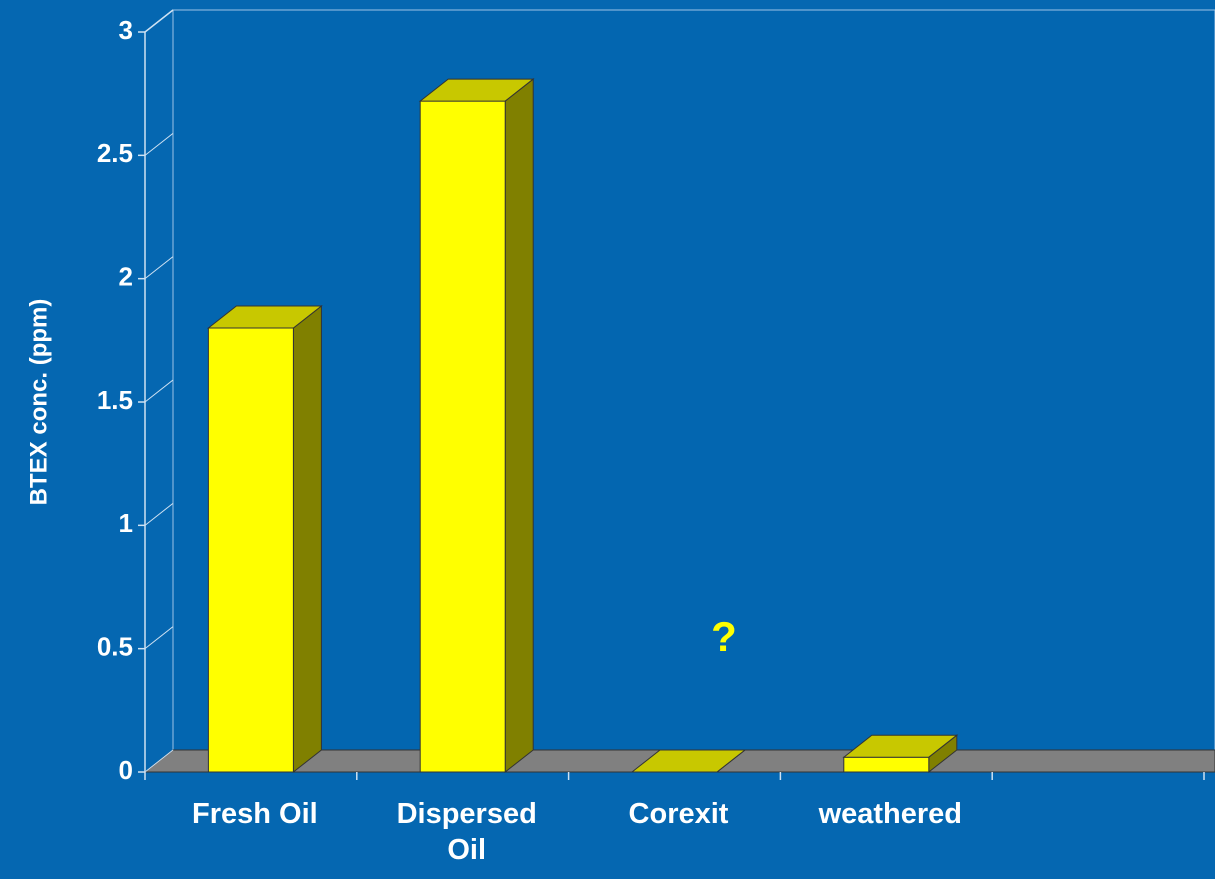 This screenshot has width=1215, height=879. I want to click on x-tick-label: Dispersed Oil, so click(466, 832).